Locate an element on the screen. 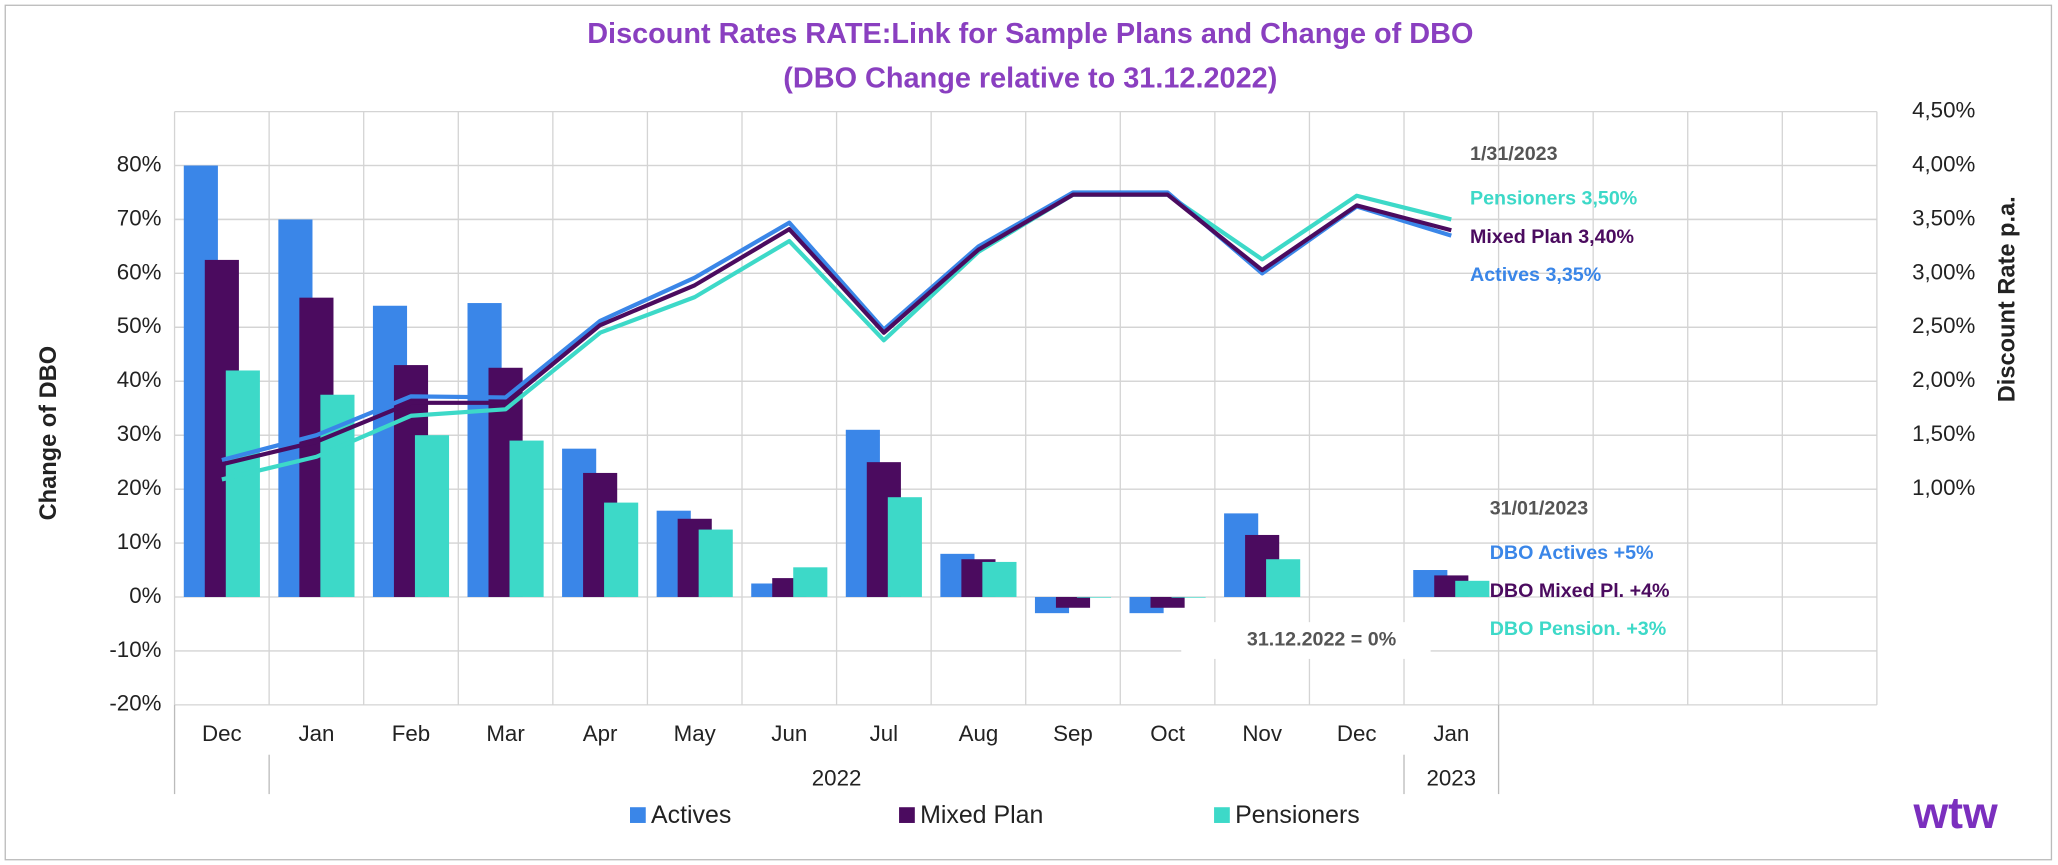  annotation: Mixed Plan 3,40% is located at coordinates (1552, 237).